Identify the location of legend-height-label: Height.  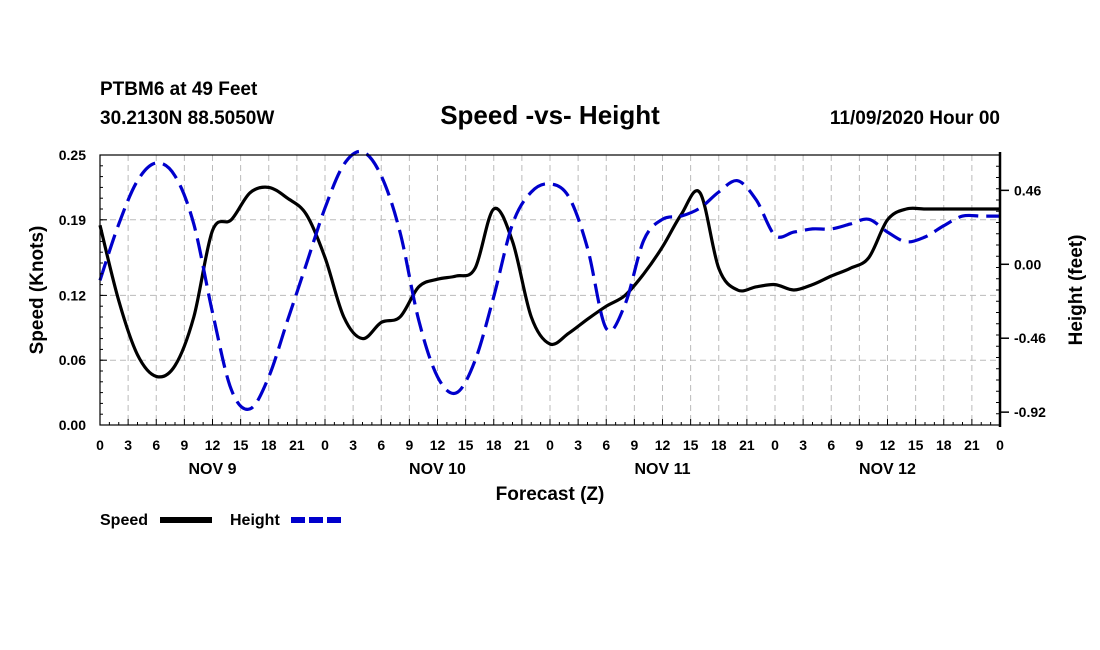
(255, 520).